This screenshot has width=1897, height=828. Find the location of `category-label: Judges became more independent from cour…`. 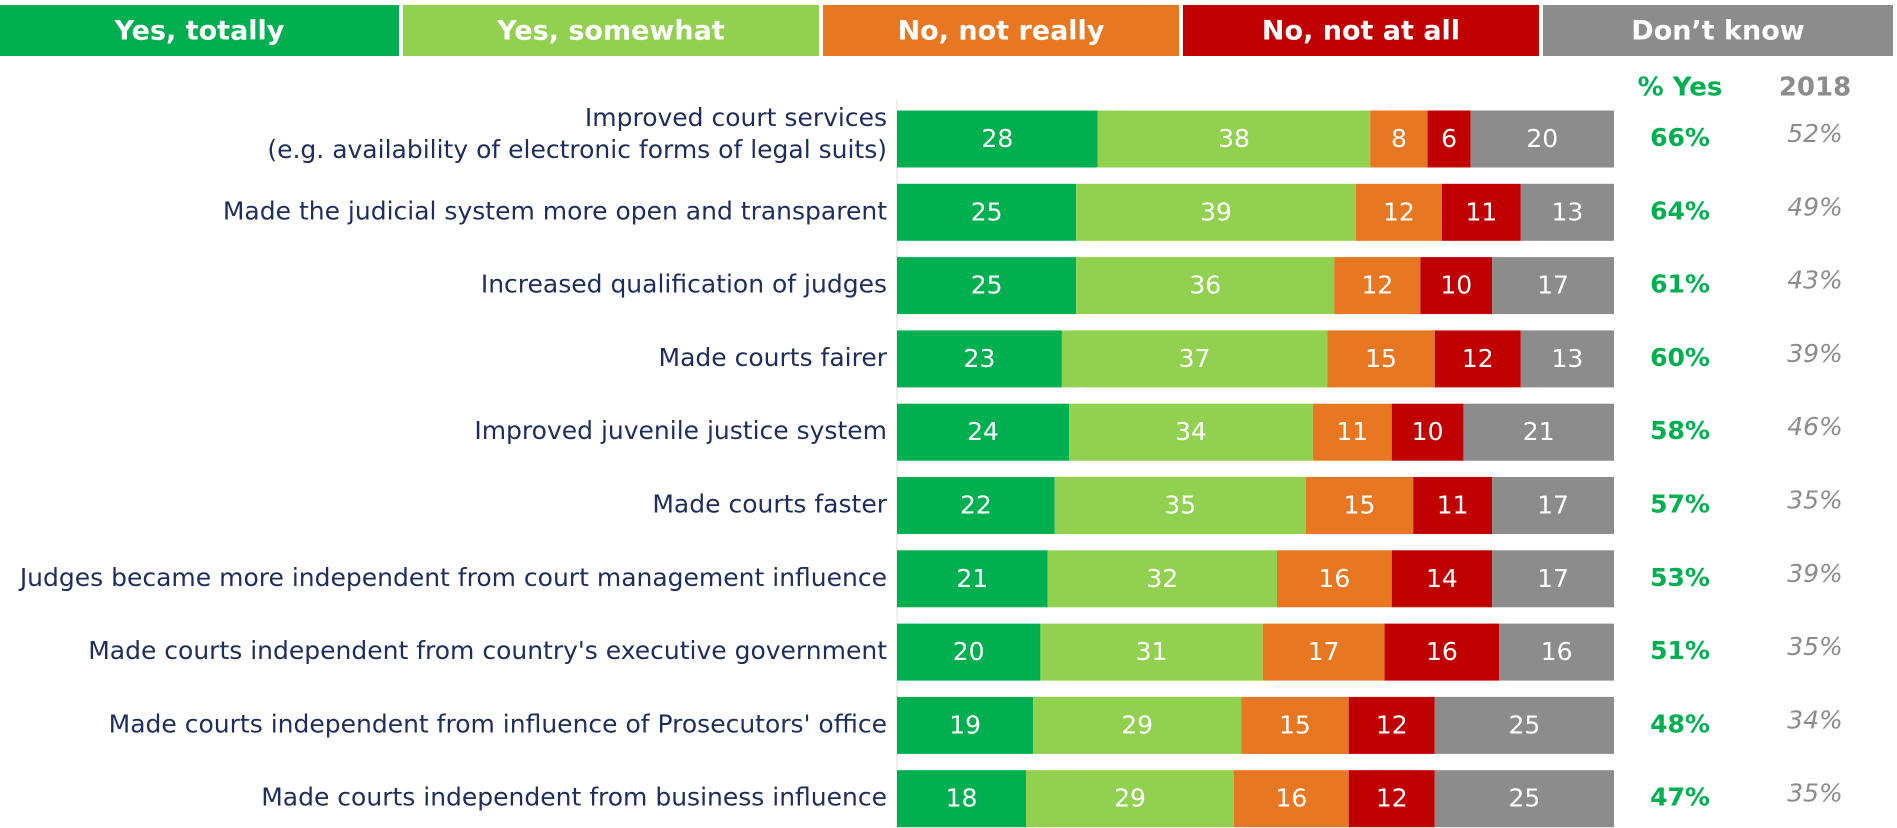

category-label: Judges became more independent from cour… is located at coordinates (452, 577).